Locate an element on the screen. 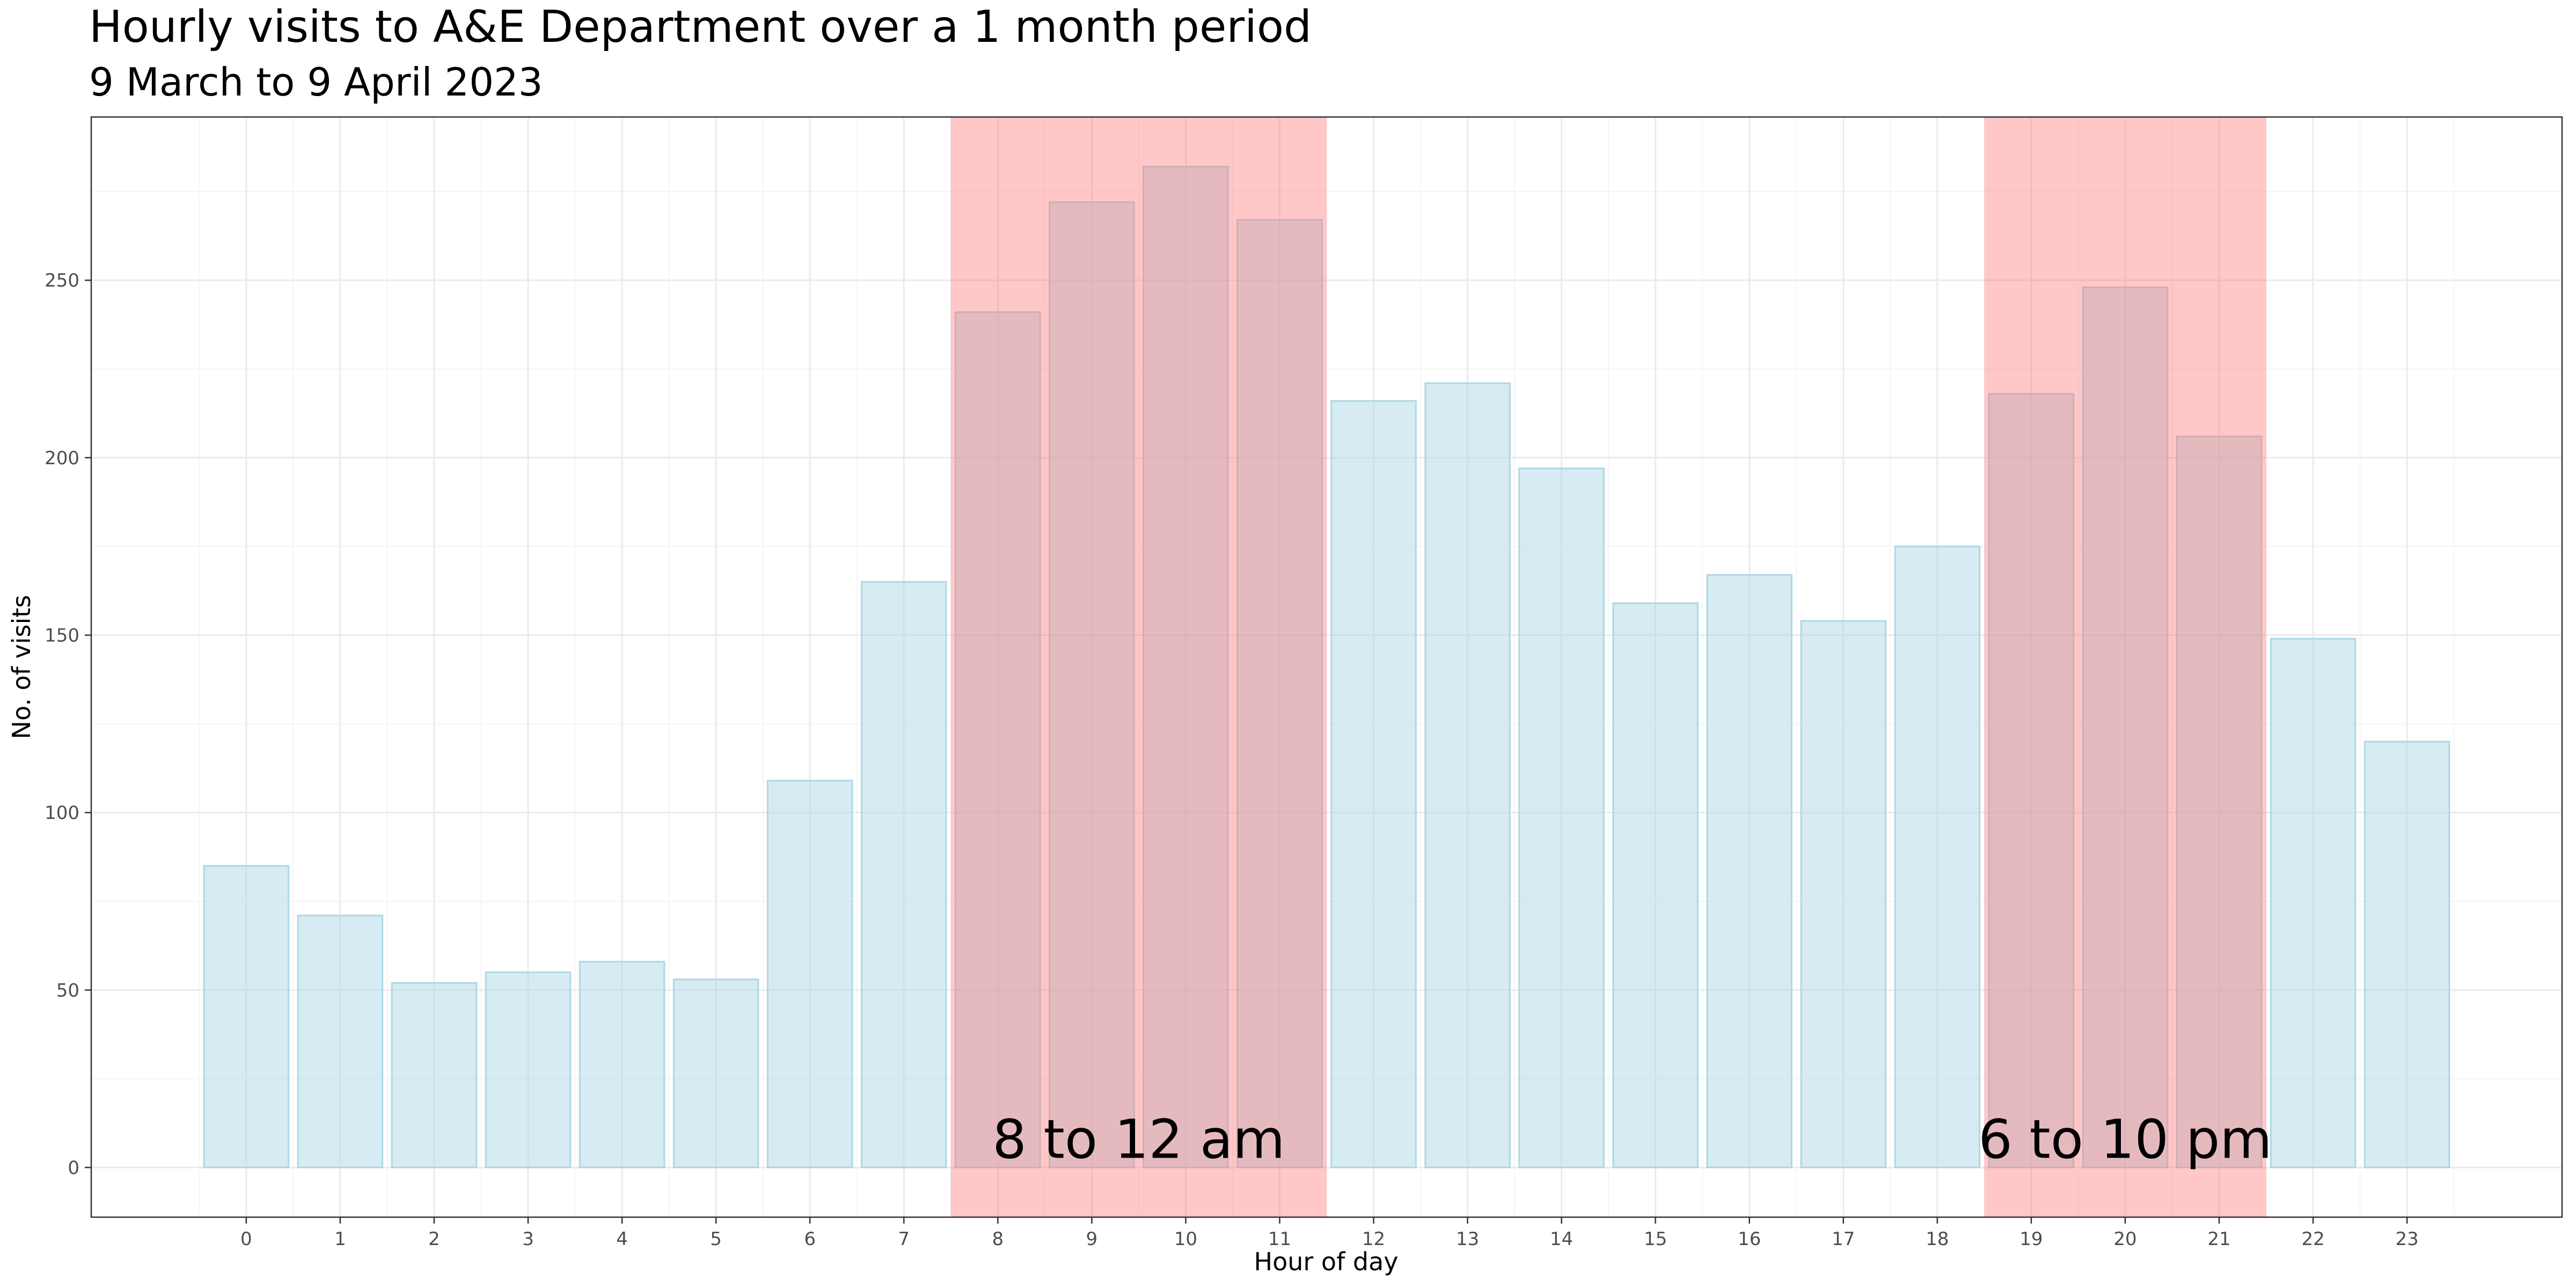  x-tick-label: 20 is located at coordinates (2124, 1239).